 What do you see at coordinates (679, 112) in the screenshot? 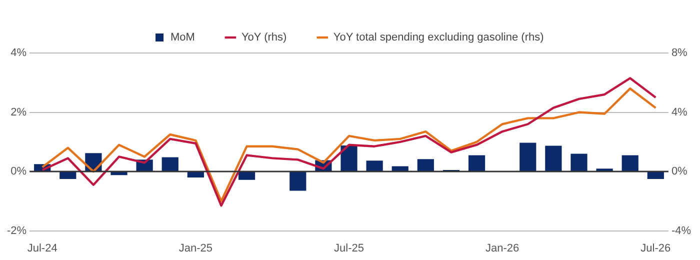
I see `y2-tick-label: 4%` at bounding box center [679, 112].